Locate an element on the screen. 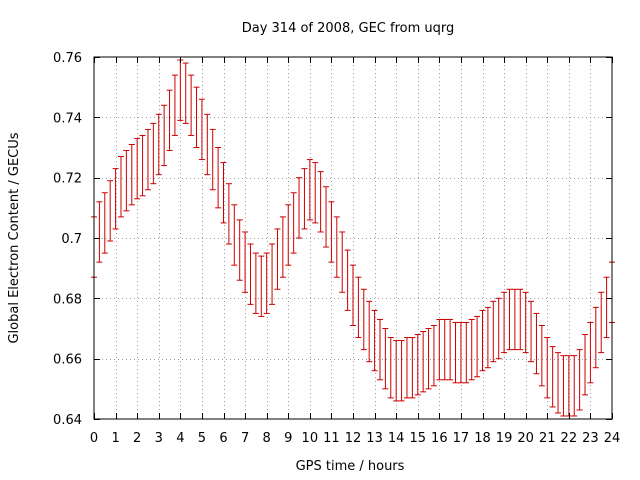 Image resolution: width=640 pixels, height=480 pixels. x-tick-label: 20 is located at coordinates (525, 438).